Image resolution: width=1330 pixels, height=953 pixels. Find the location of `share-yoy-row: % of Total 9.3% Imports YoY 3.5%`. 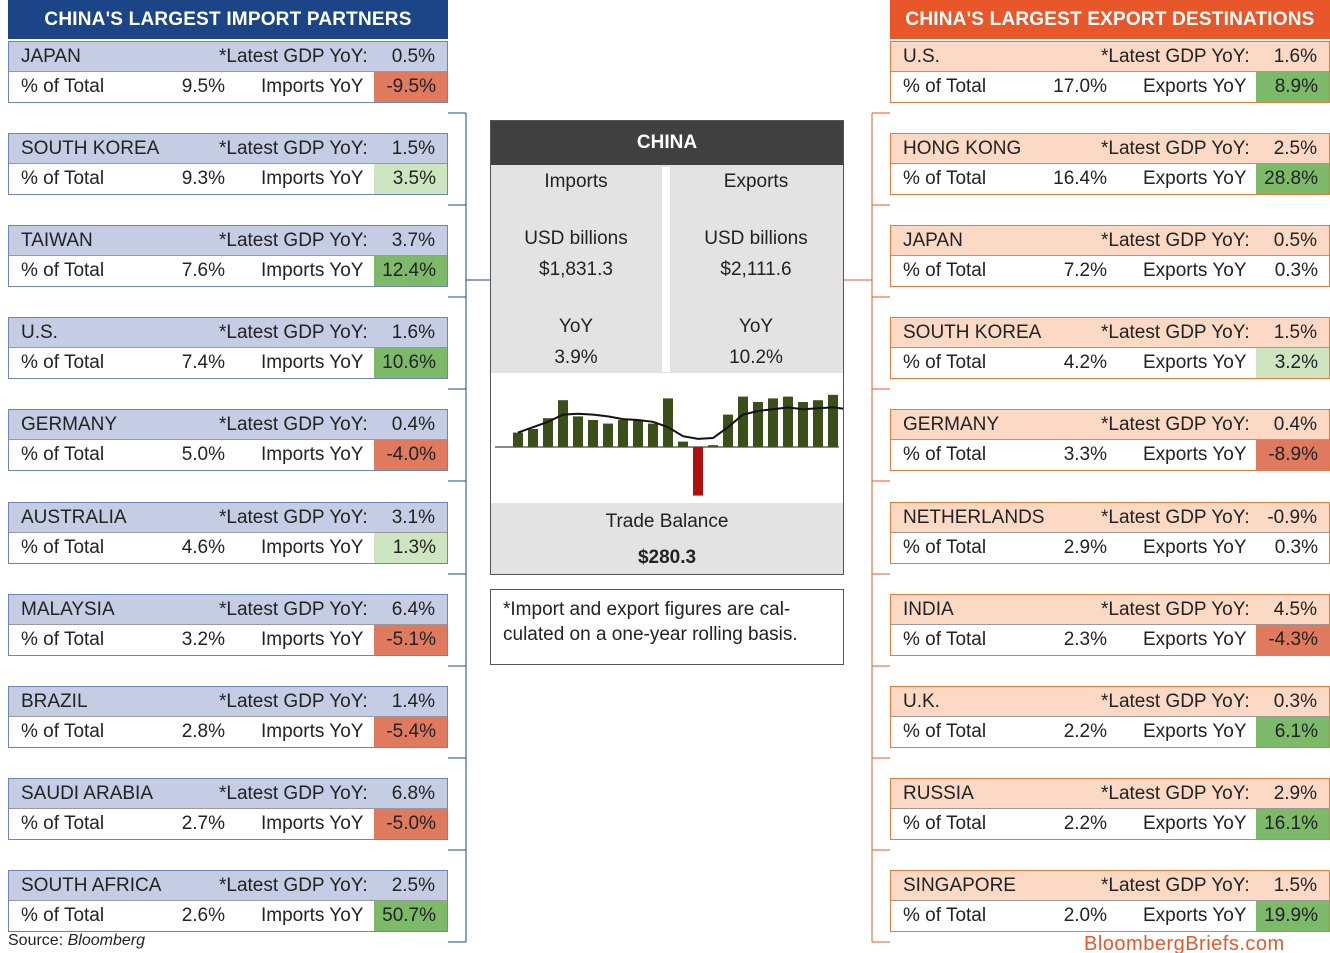

share-yoy-row: % of Total 9.3% Imports YoY 3.5% is located at coordinates (228, 179).